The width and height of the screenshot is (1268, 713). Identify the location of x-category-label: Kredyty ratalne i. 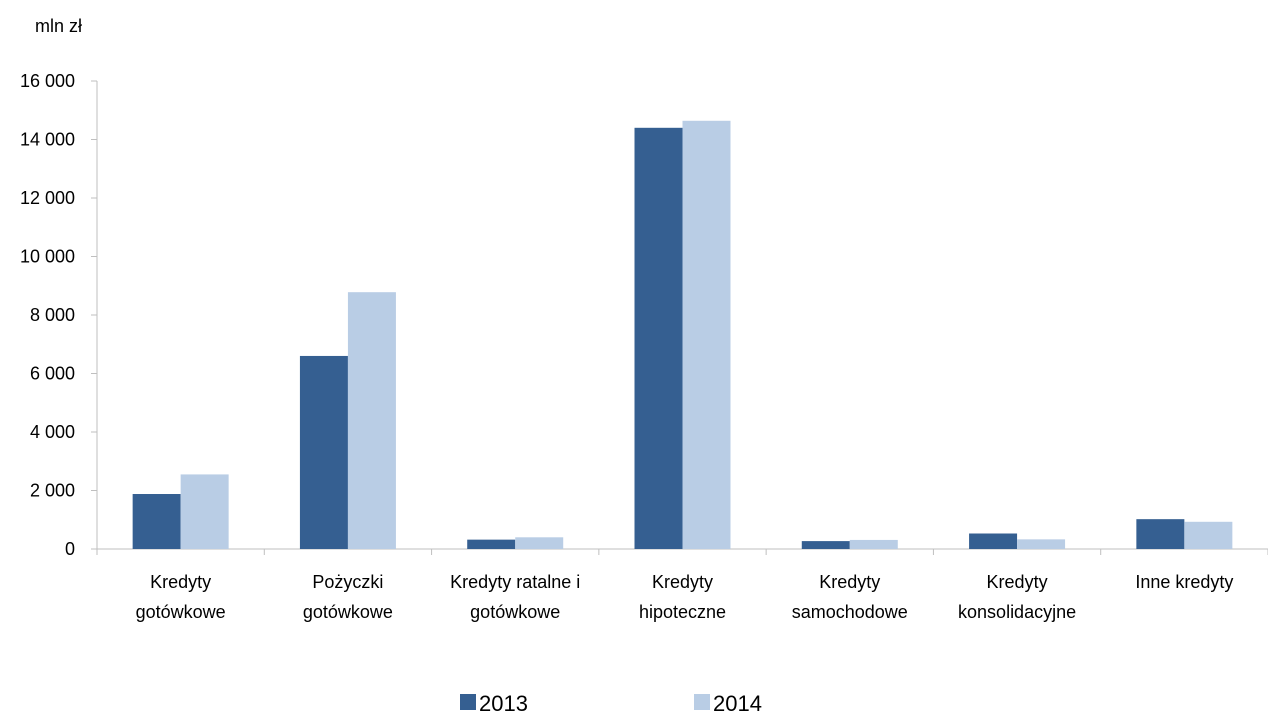
(515, 582).